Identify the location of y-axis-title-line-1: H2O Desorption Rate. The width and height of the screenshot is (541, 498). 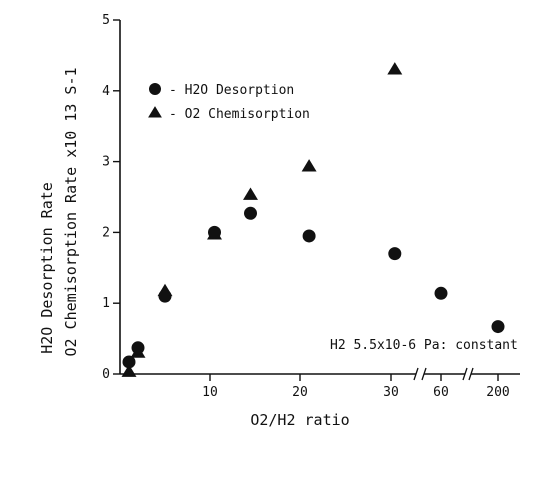
(47, 268).